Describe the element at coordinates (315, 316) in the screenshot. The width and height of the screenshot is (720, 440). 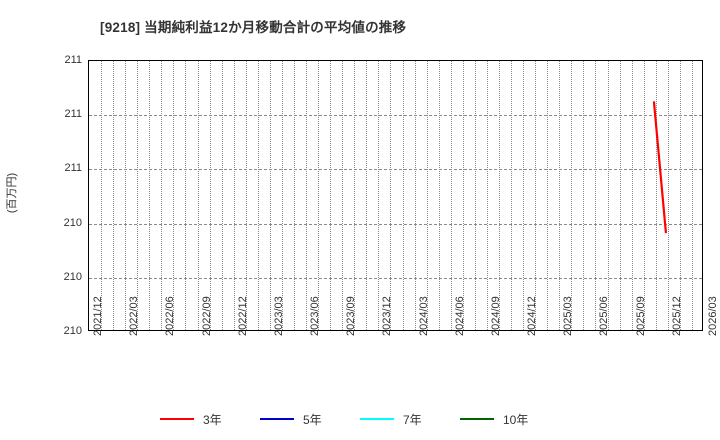
I see `x-axis-tick-label: 2023/06` at that location.